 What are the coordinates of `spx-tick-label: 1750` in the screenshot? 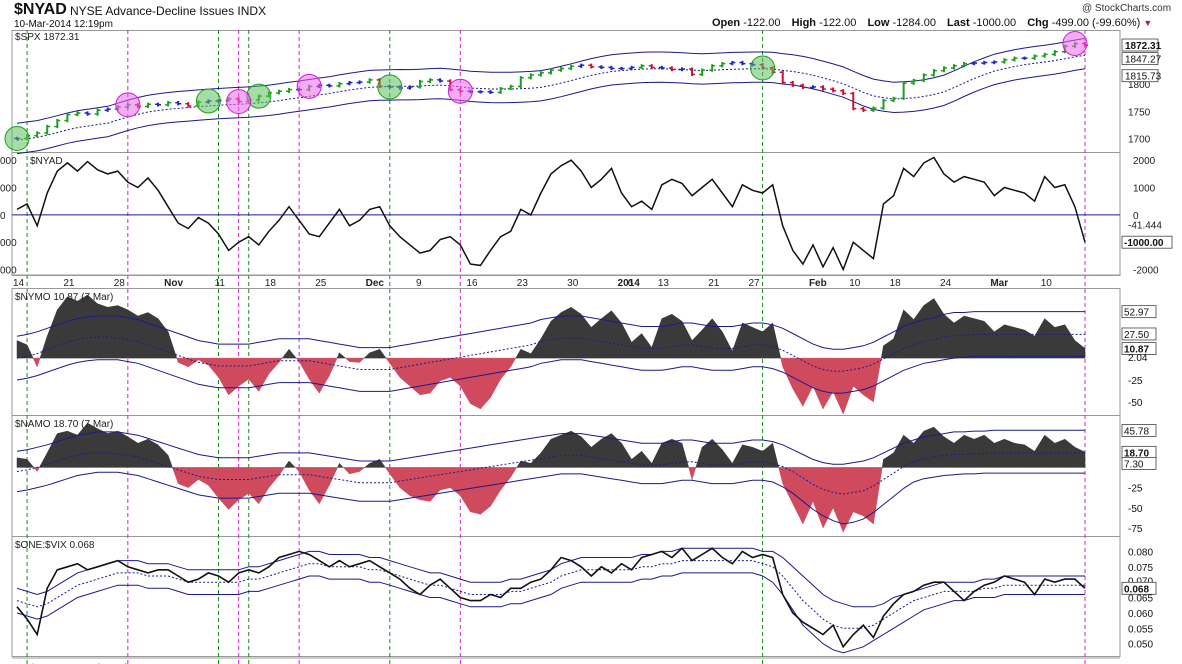 It's located at (1139, 112).